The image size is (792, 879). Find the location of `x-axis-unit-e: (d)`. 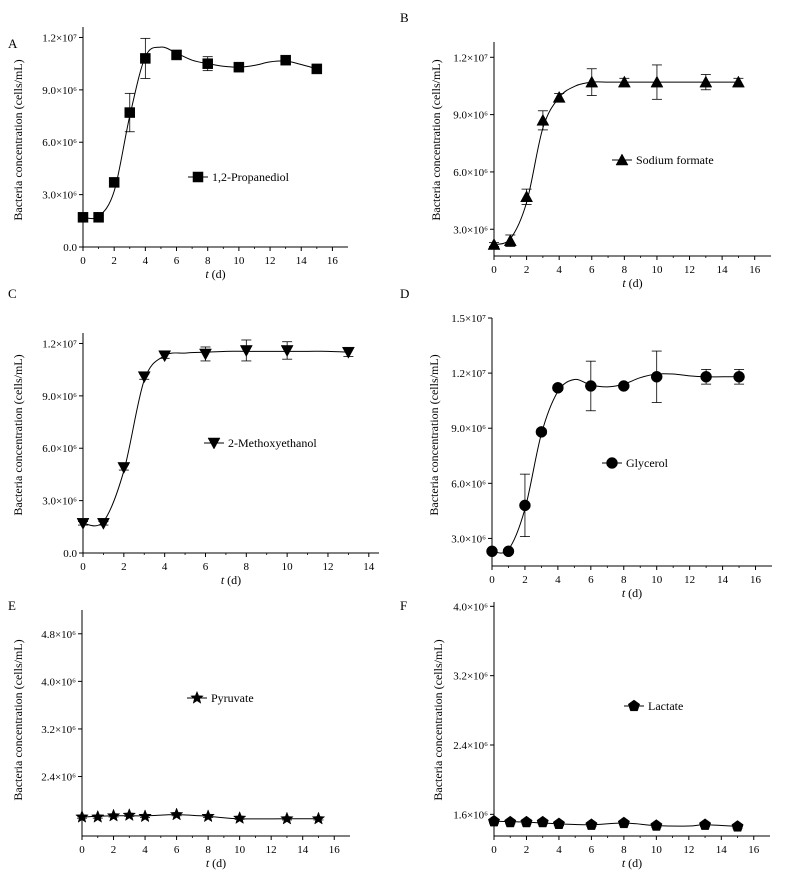

x-axis-unit-e: (d) is located at coordinates (217, 863).